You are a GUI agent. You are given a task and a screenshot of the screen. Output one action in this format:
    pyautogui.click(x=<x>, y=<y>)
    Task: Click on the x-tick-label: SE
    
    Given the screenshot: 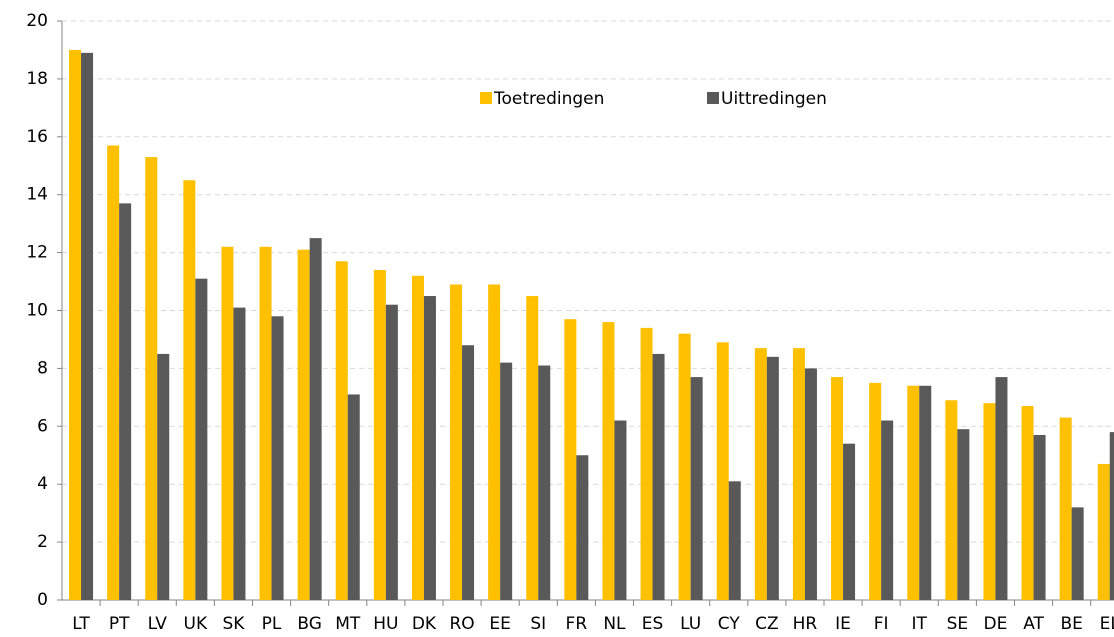 What is the action you would take?
    pyautogui.click(x=958, y=624)
    